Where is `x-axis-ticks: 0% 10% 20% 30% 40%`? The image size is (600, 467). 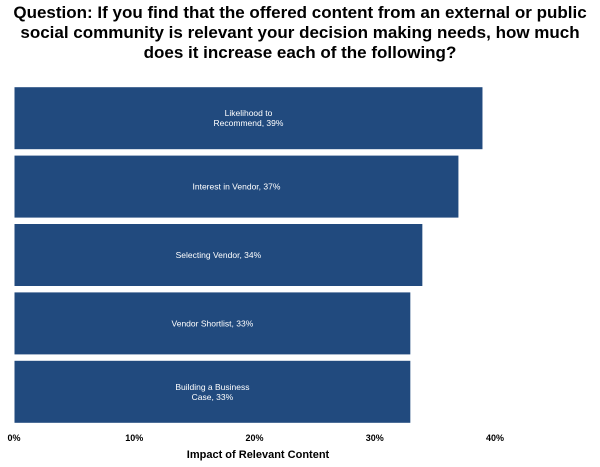 x-axis-ticks: 0% 10% 20% 30% 40% is located at coordinates (255, 438).